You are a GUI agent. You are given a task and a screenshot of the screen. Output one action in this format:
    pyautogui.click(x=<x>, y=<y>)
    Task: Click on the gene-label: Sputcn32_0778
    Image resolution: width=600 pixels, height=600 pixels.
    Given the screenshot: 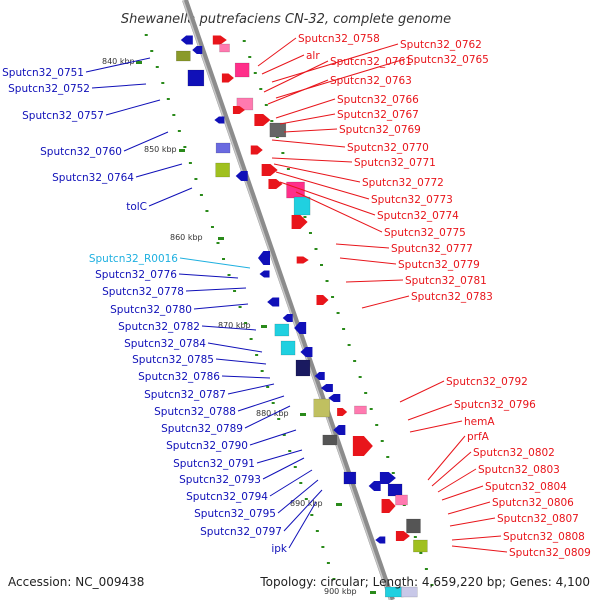 What is the action you would take?
    pyautogui.click(x=143, y=292)
    